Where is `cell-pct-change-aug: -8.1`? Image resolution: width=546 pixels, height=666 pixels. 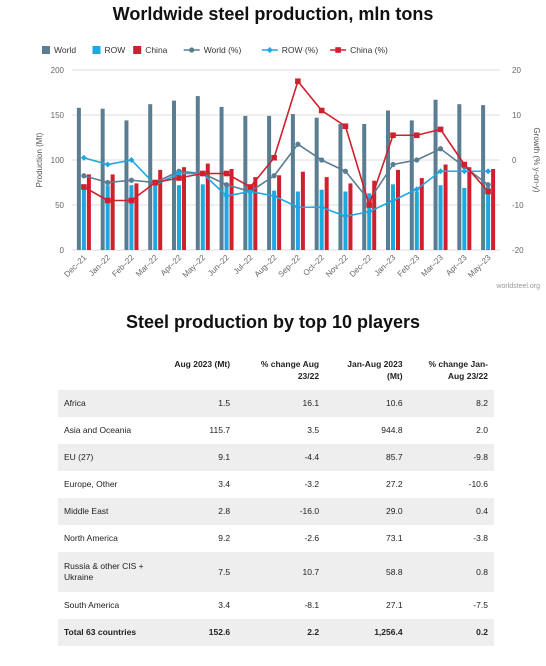
cell-pct-change-aug: -8.1 is located at coordinates (312, 605).